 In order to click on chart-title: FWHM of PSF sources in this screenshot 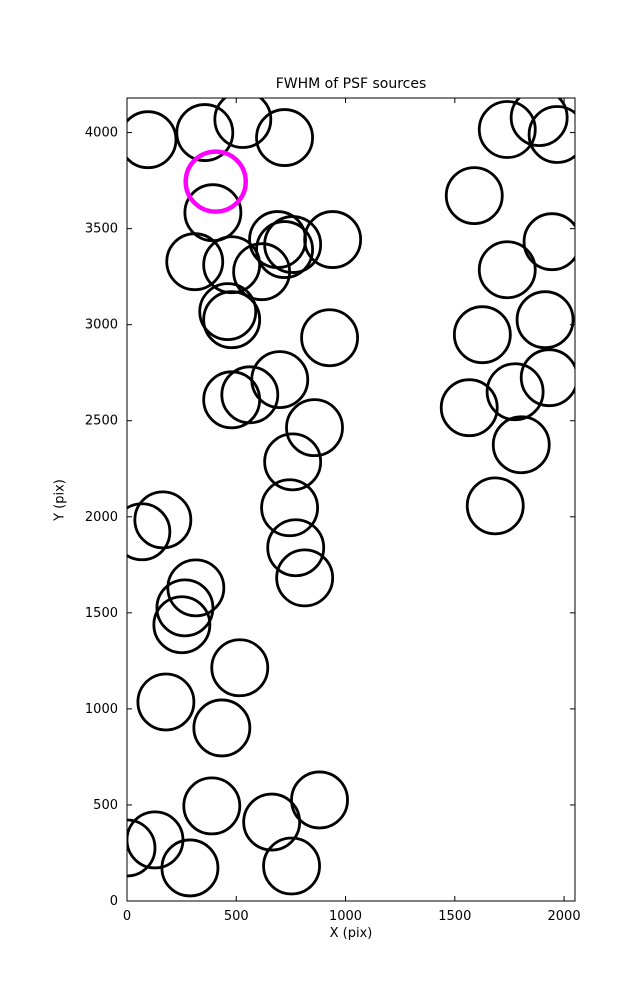, I will do `click(351, 84)`.